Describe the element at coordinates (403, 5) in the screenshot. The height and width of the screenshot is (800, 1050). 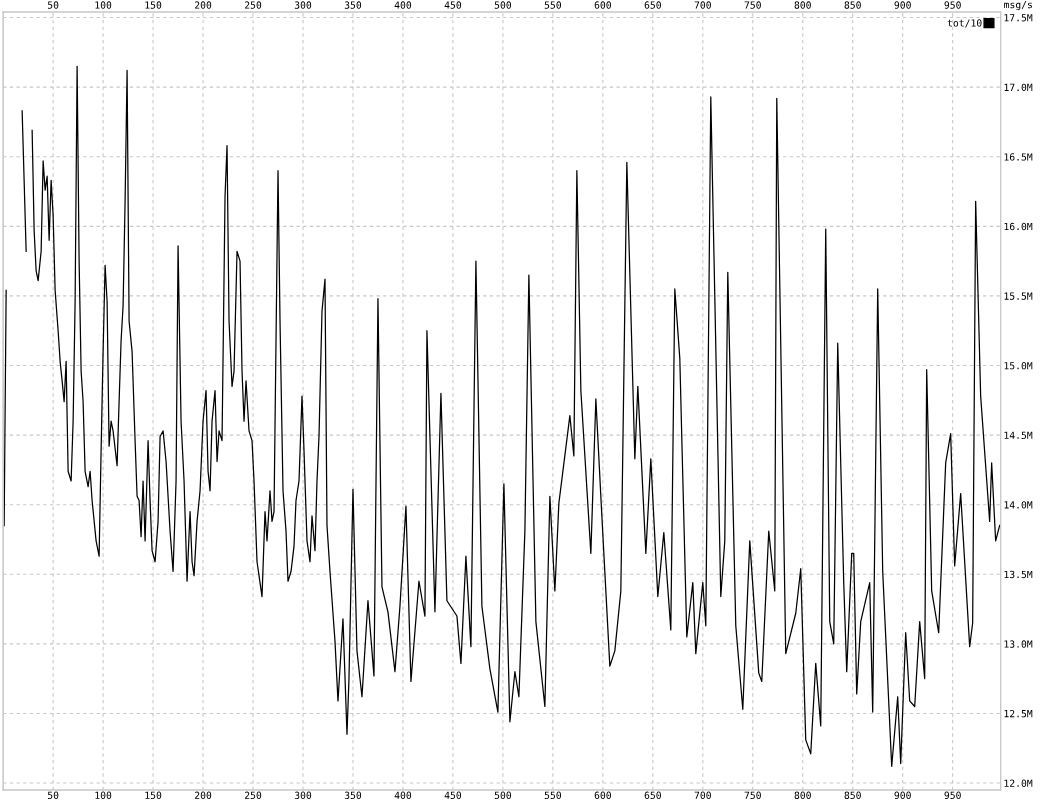
I see `x2-tick-label: 400` at that location.